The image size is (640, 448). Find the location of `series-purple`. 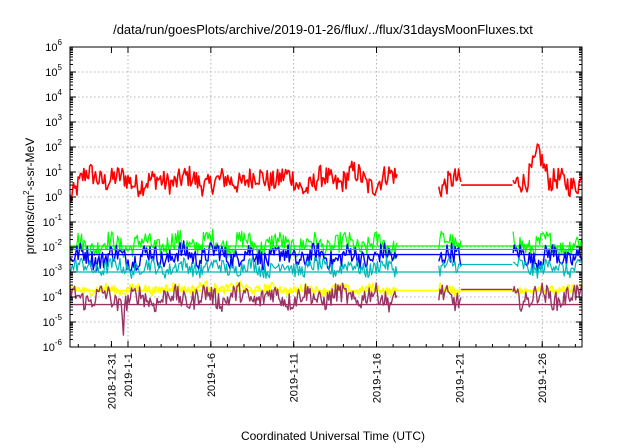

series-purple is located at coordinates (326, 309).